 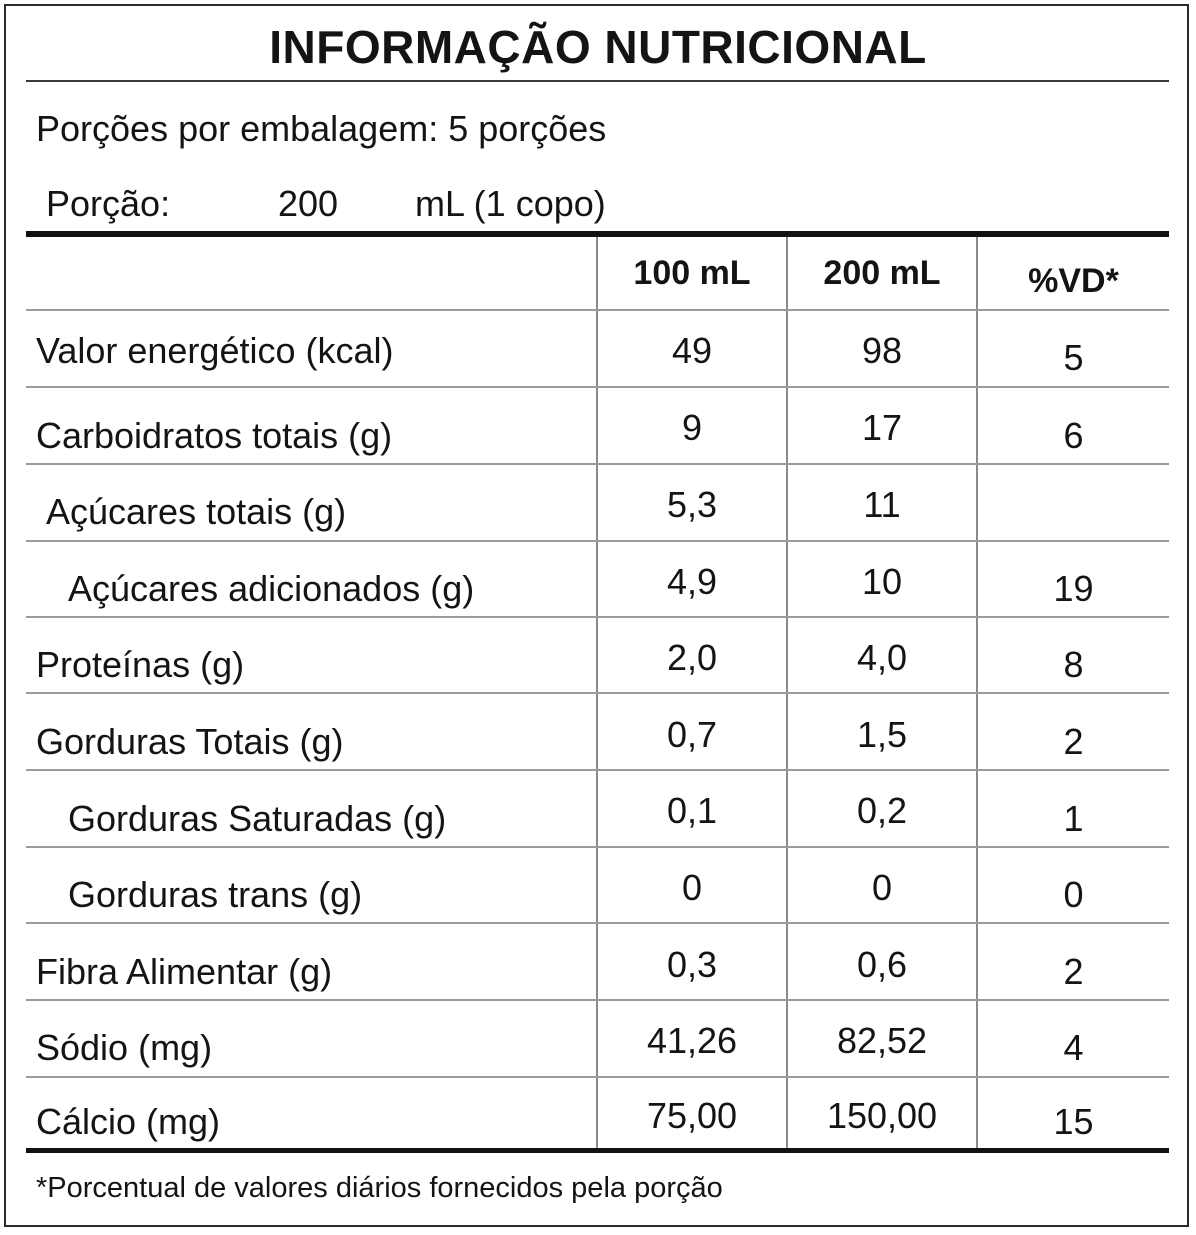 I want to click on cell-carbohydrates-100ml: 9, so click(x=692, y=427).